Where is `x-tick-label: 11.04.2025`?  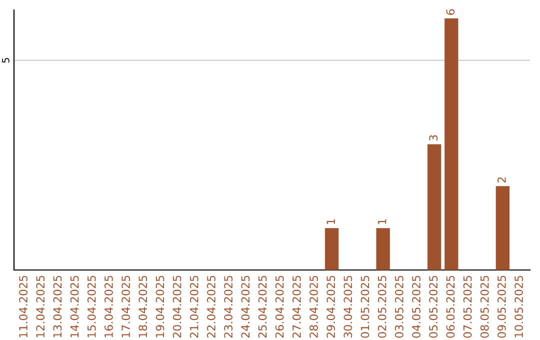
x-tick-label: 11.04.2025 is located at coordinates (23, 307).